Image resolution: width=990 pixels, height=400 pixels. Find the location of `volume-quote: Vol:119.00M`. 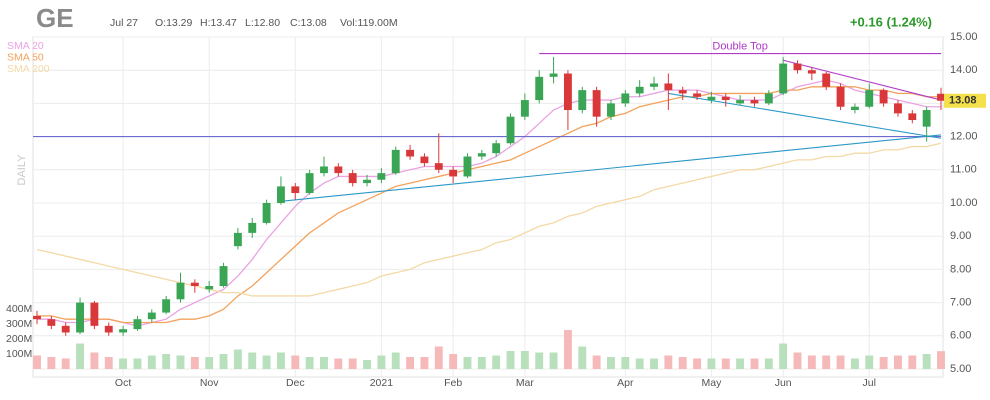

volume-quote: Vol:119.00M is located at coordinates (369, 23).